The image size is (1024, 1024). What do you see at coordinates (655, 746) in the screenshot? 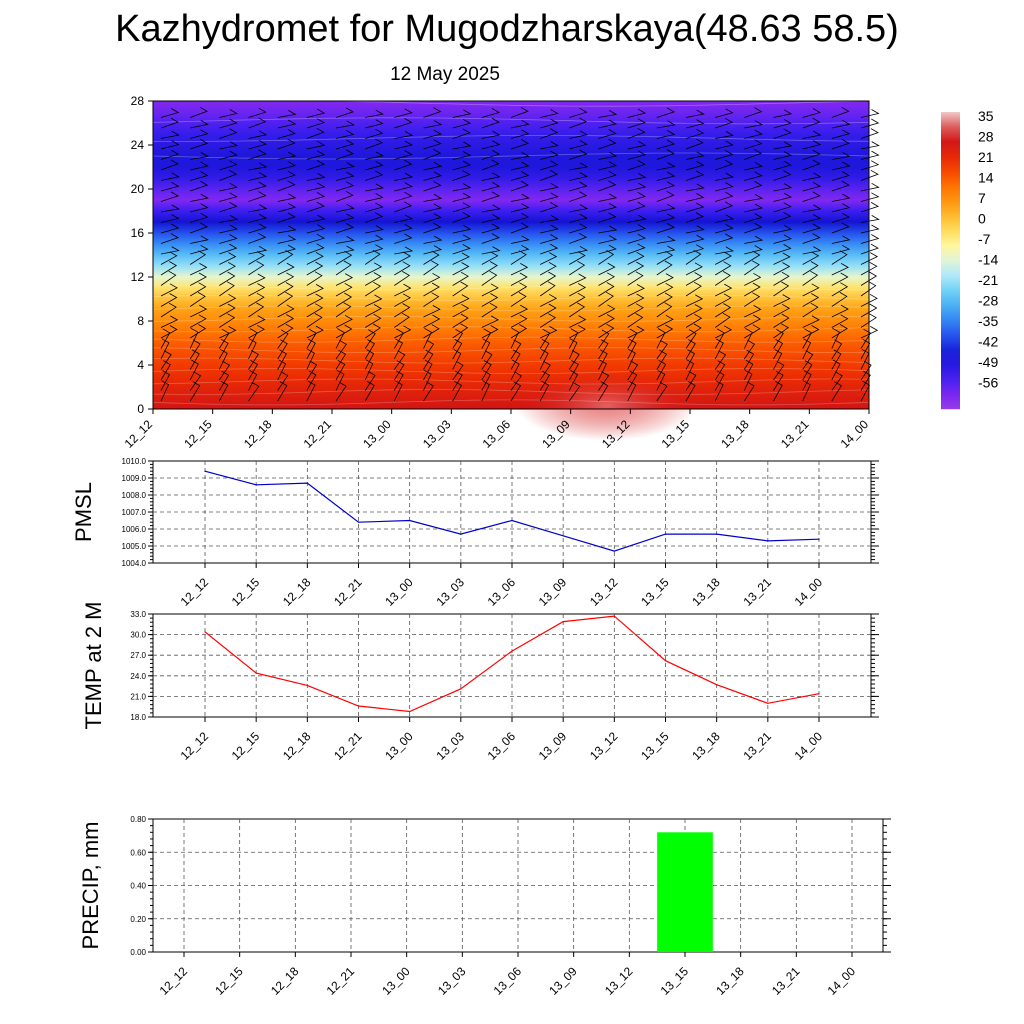
I see `temp2m-x-tick-label: 13_15` at bounding box center [655, 746].